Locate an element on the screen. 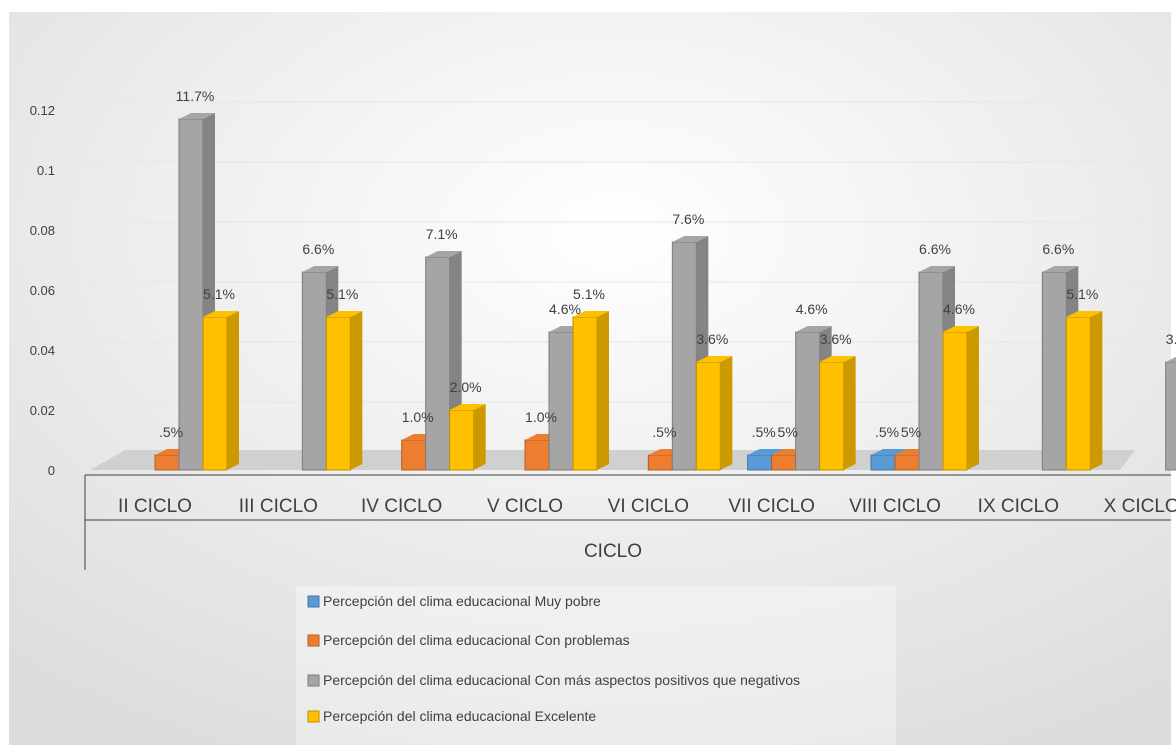 The width and height of the screenshot is (1176, 753). y-tick-label: 0.02 is located at coordinates (42, 410).